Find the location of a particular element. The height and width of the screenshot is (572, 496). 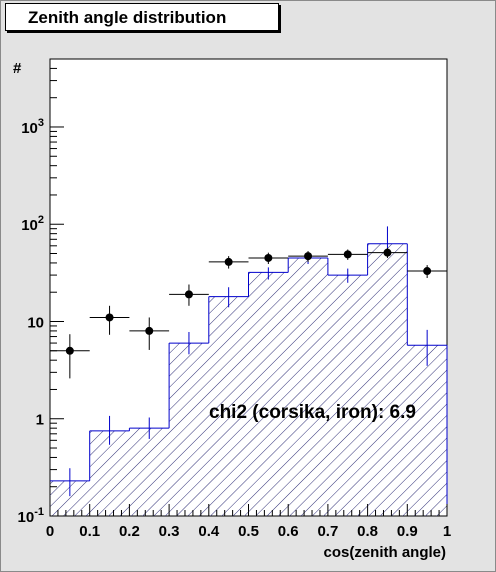

x-tick-label: 0 is located at coordinates (50, 531).